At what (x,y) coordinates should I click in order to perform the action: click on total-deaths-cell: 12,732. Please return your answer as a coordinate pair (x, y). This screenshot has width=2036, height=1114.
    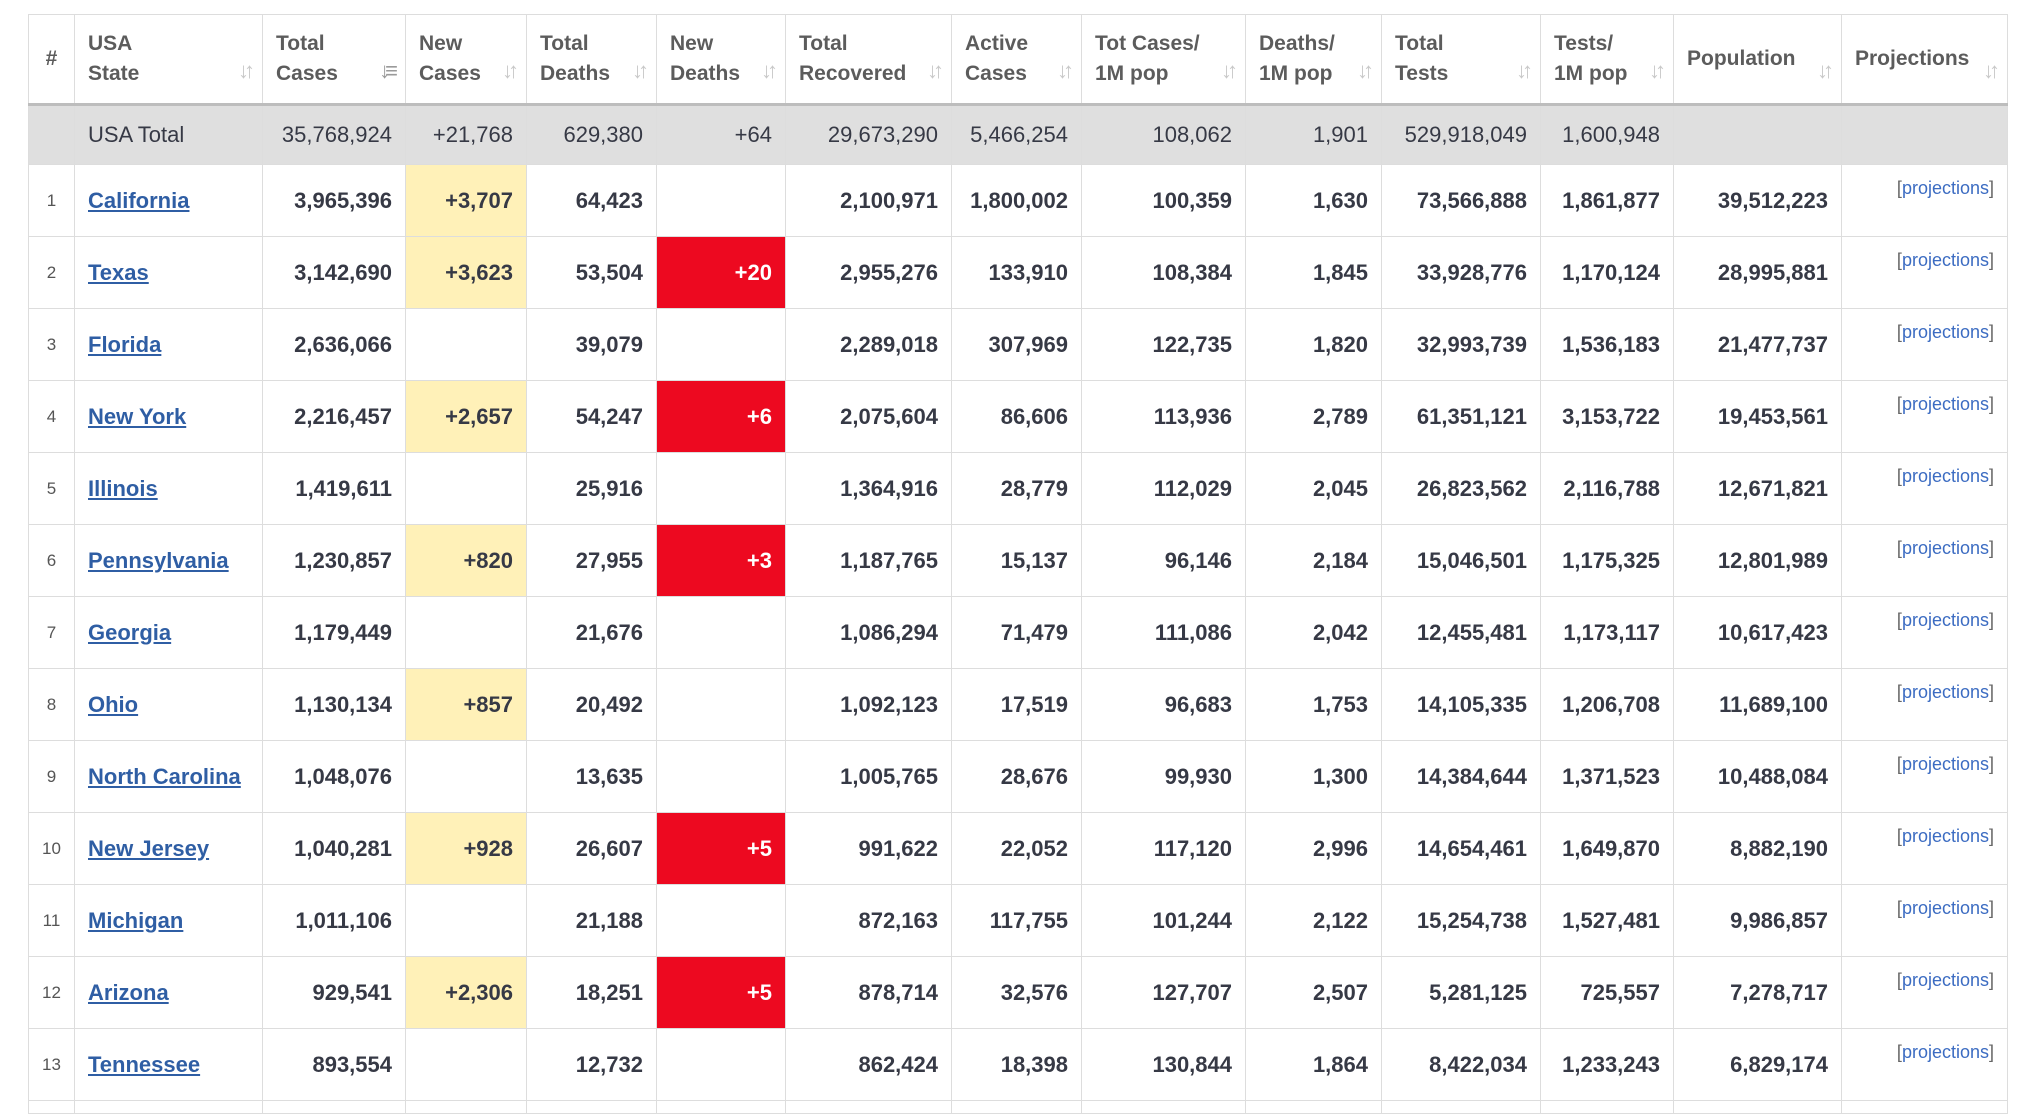
    Looking at the image, I should click on (591, 1064).